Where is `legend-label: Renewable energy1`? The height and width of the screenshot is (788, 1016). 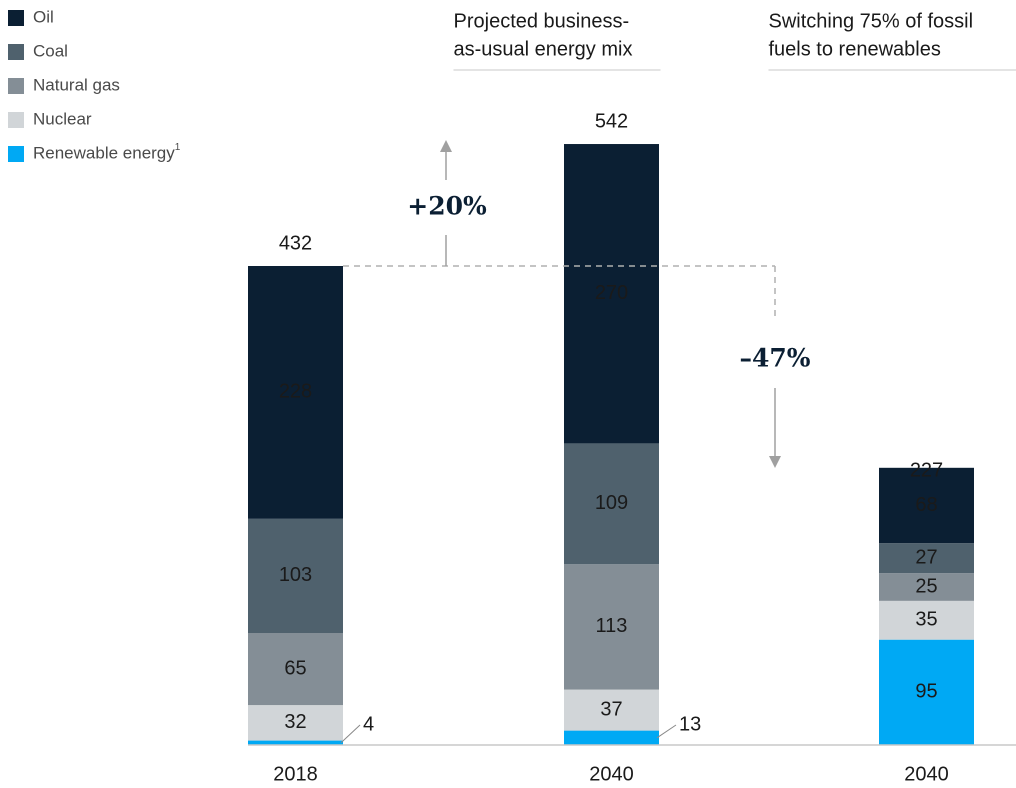
legend-label: Renewable energy1 is located at coordinates (107, 152).